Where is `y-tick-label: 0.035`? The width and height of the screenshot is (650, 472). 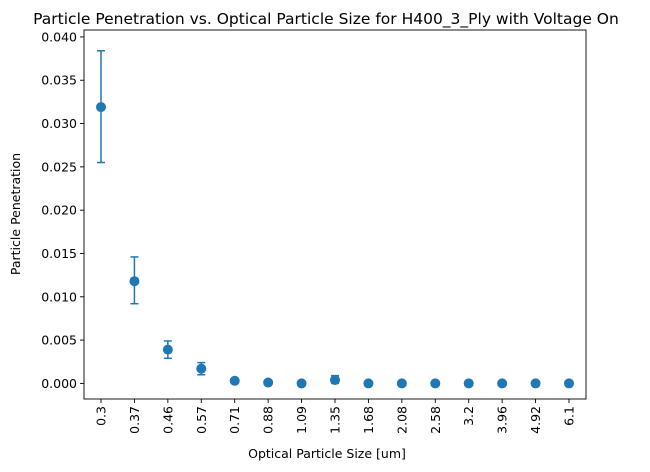 y-tick-label: 0.035 is located at coordinates (59, 80).